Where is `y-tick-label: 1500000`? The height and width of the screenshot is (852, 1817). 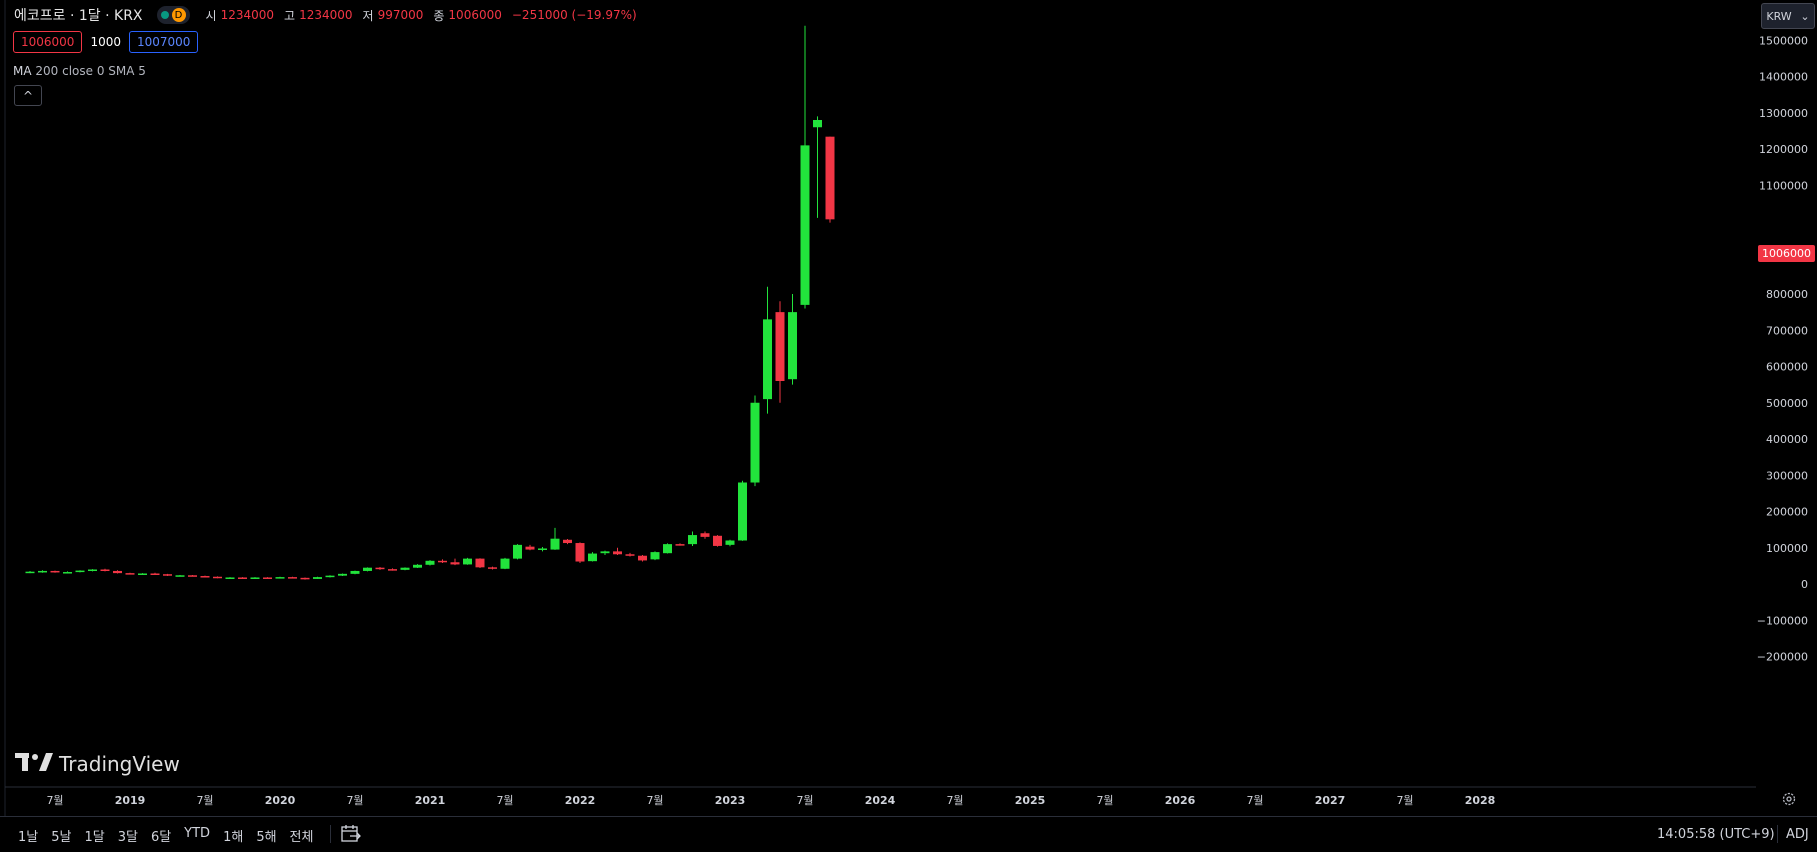
y-tick-label: 1500000 is located at coordinates (1783, 40).